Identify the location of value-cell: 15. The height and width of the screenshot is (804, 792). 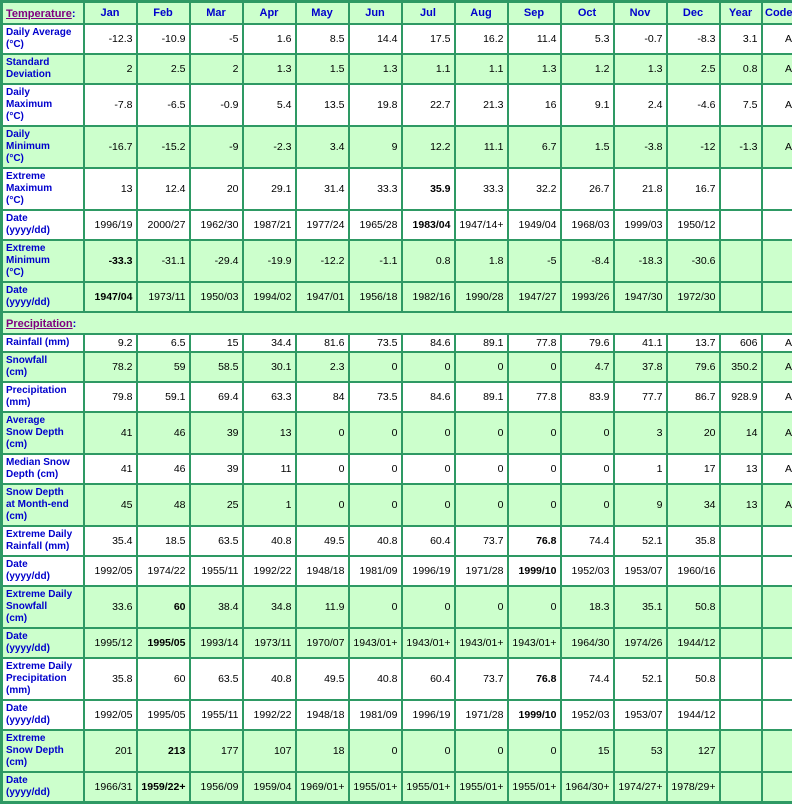
(216, 343).